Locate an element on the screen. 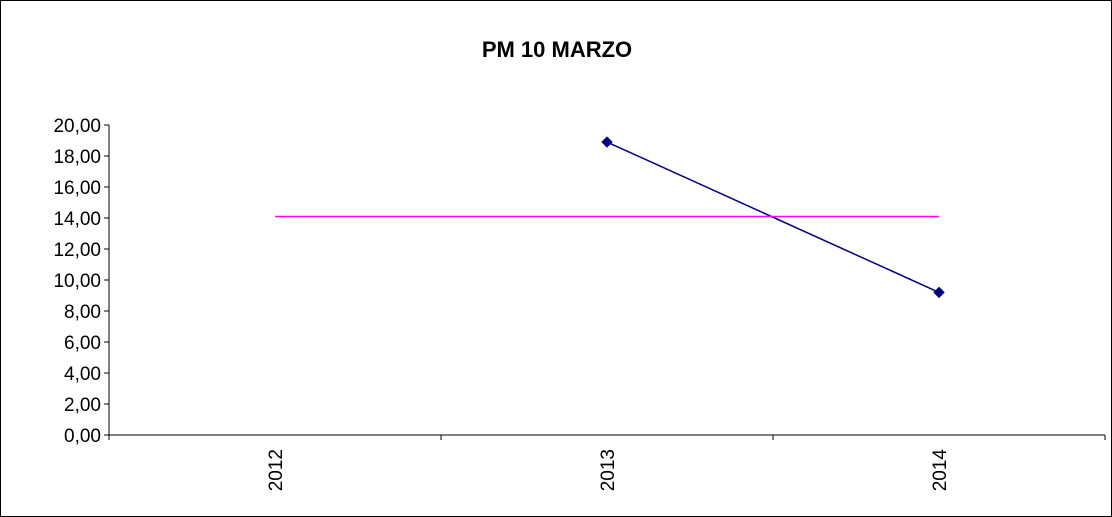  y-tick-label: 6,00 is located at coordinates (82, 343).